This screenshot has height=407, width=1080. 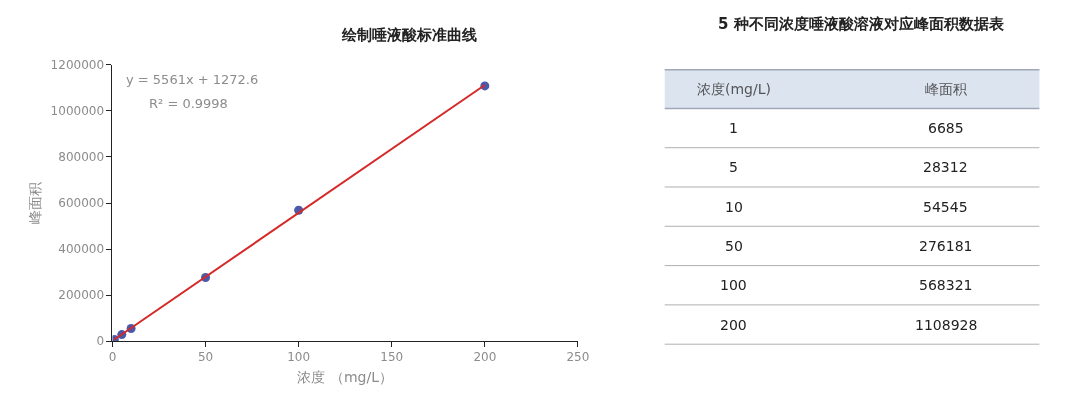 What do you see at coordinates (299, 357) in the screenshot?
I see `x-tick-label: 100` at bounding box center [299, 357].